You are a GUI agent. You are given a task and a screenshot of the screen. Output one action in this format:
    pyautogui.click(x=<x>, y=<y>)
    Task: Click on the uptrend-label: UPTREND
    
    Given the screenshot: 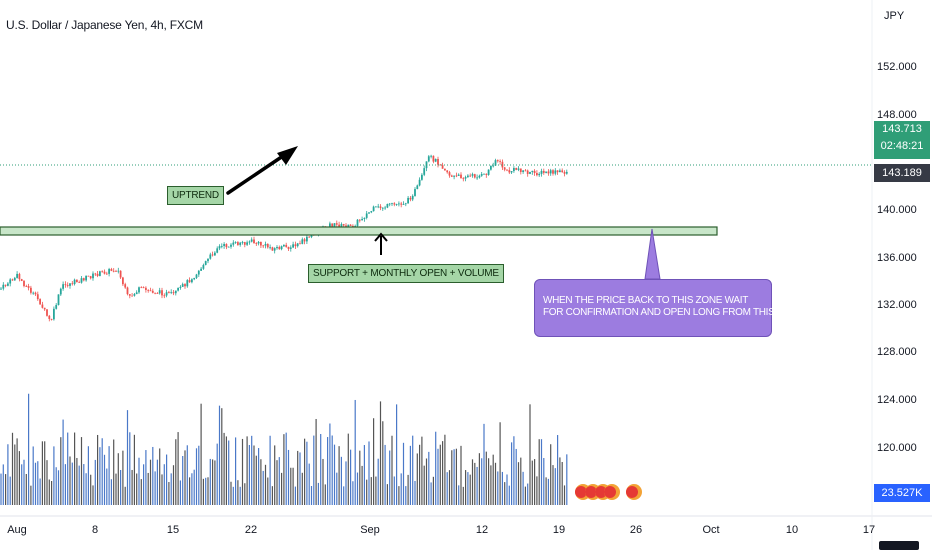 What is the action you would take?
    pyautogui.click(x=195, y=195)
    